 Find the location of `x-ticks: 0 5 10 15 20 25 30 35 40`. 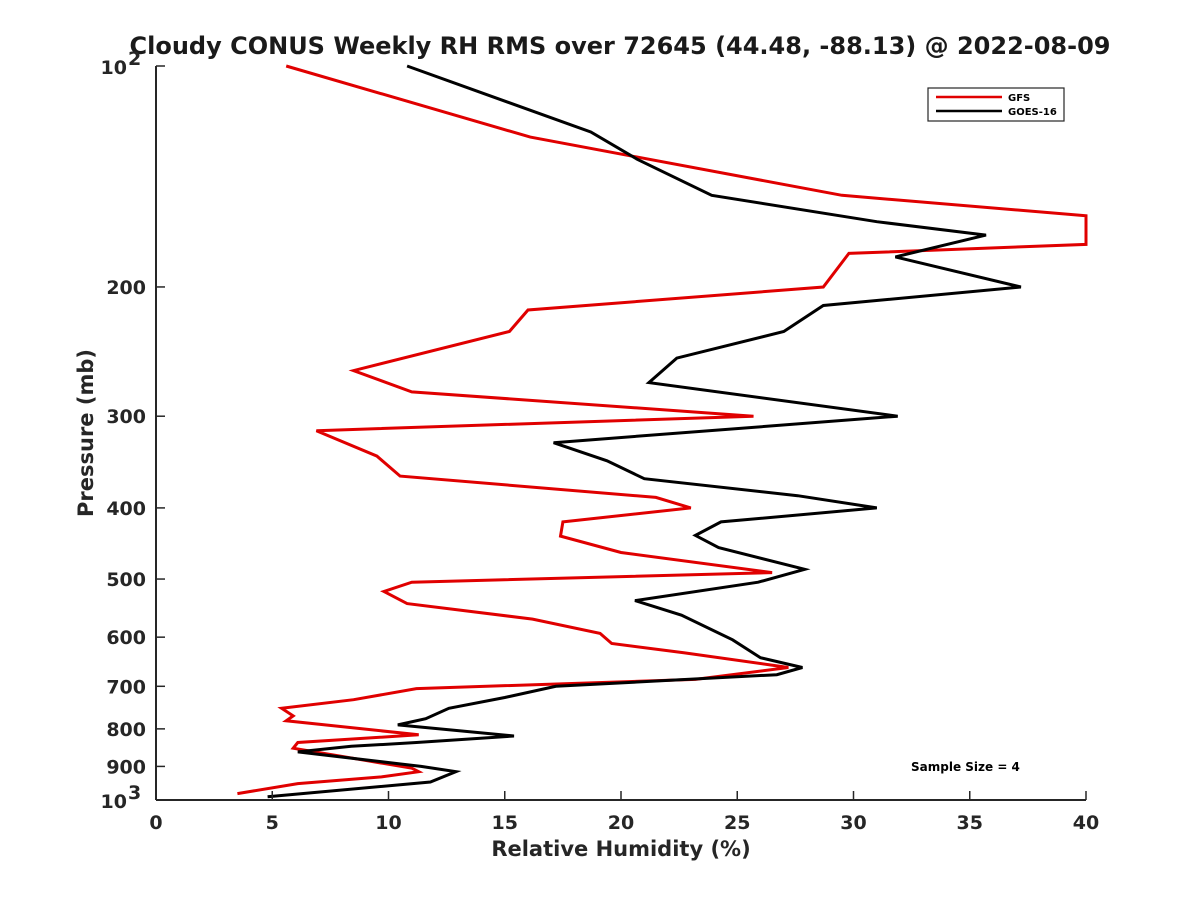

x-ticks: 0 5 10 15 20 25 30 35 40 is located at coordinates (624, 812).